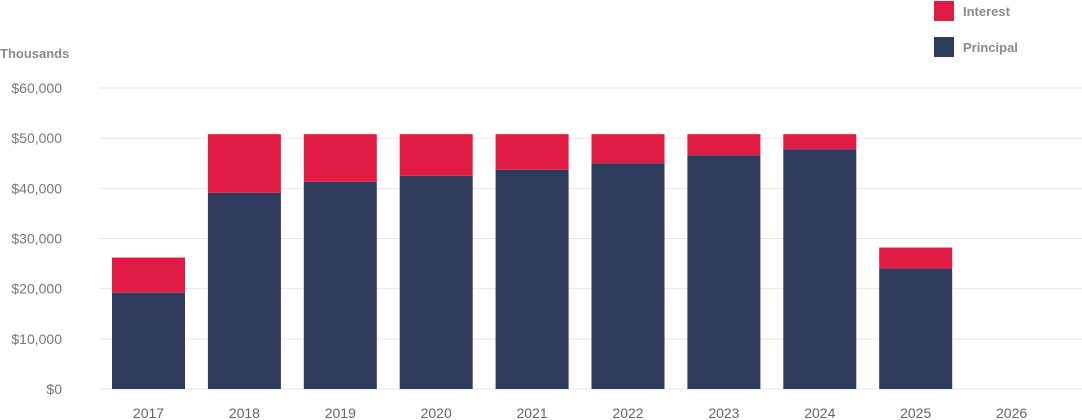 This screenshot has height=420, width=1082. What do you see at coordinates (820, 269) in the screenshot?
I see `bar-principal-2024` at bounding box center [820, 269].